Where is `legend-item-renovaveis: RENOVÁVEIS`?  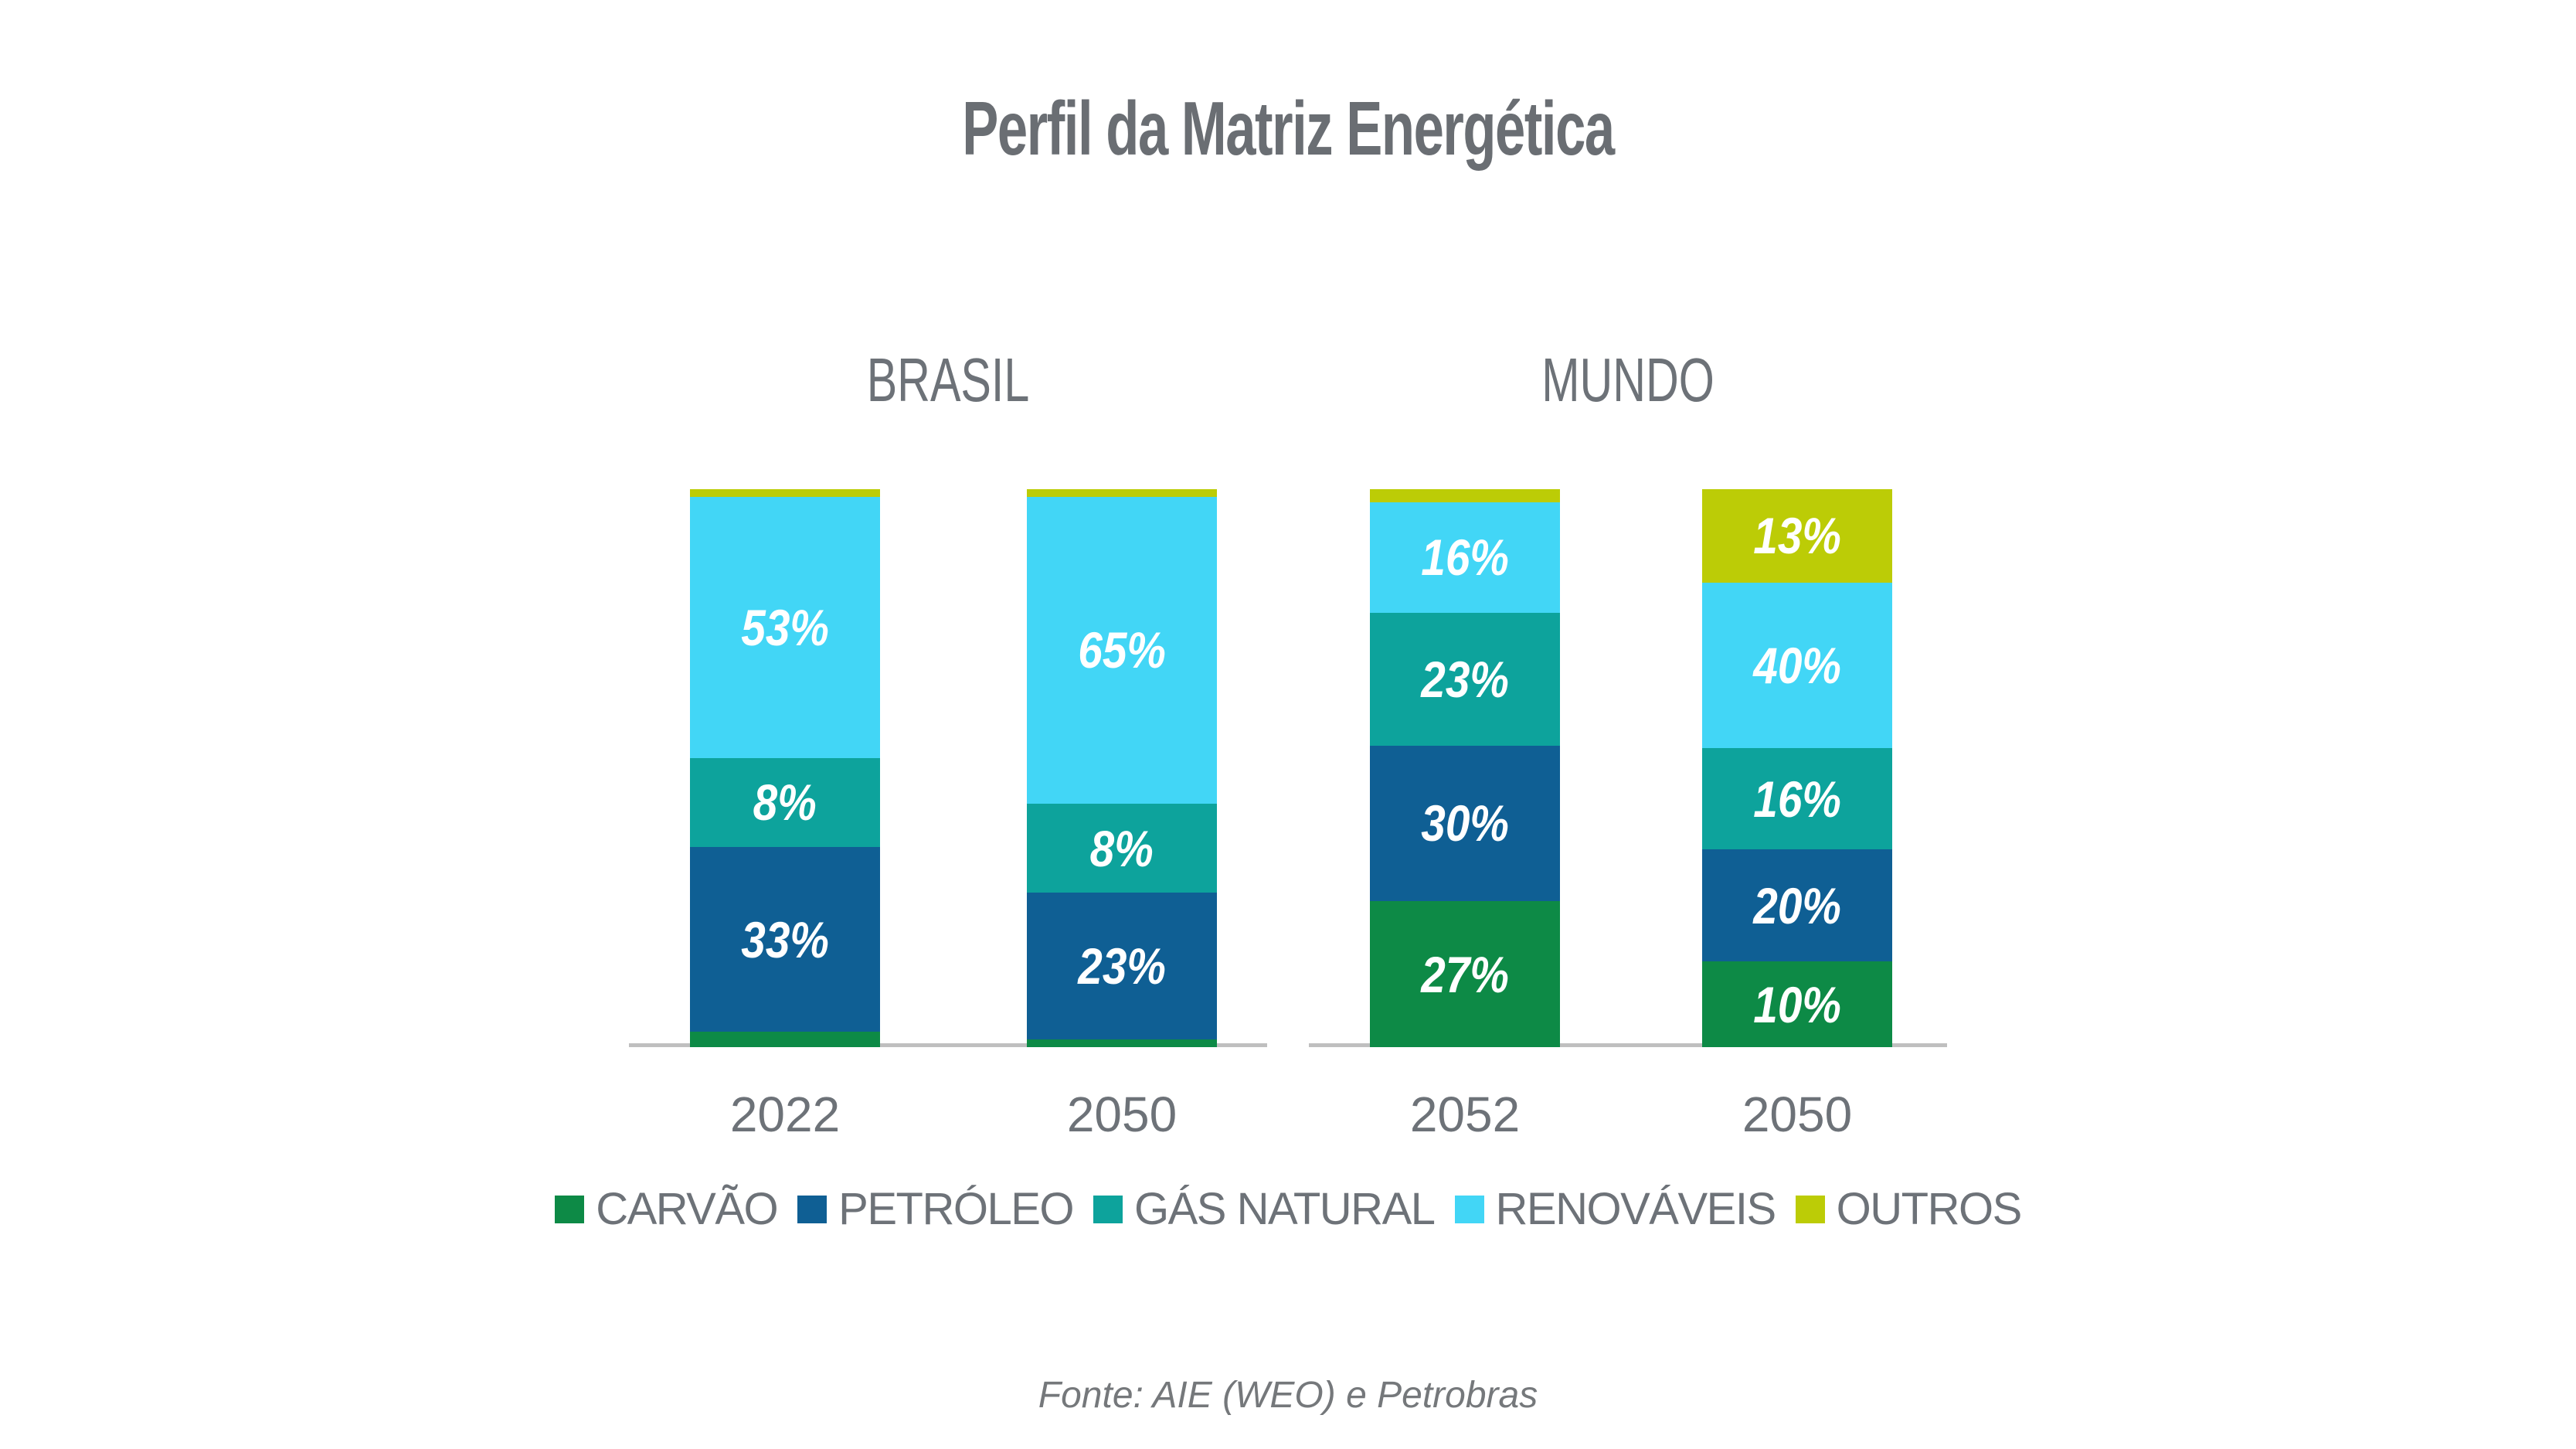 legend-item-renovaveis: RENOVÁVEIS is located at coordinates (1615, 1209).